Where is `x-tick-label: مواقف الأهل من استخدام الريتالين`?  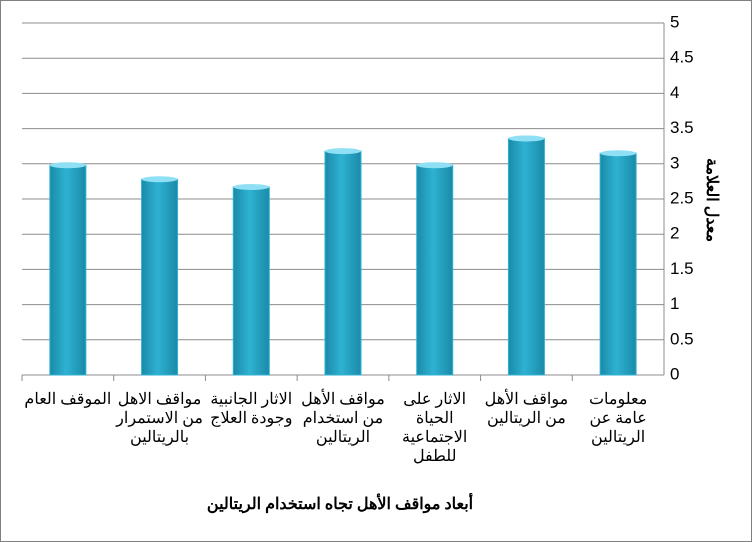
x-tick-label: مواقف الأهل من استخدام الريتالين is located at coordinates (343, 418).